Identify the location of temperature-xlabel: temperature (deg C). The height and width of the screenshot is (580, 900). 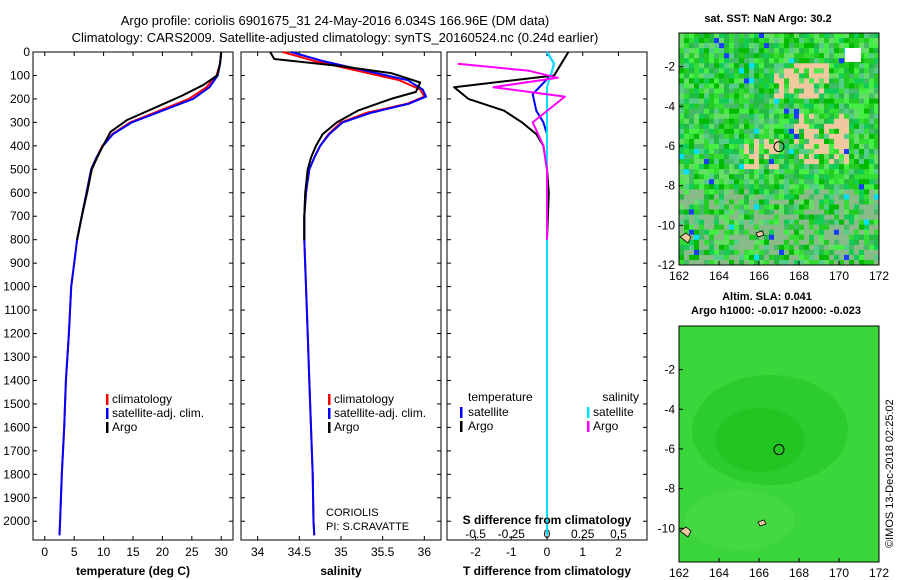
(133, 571).